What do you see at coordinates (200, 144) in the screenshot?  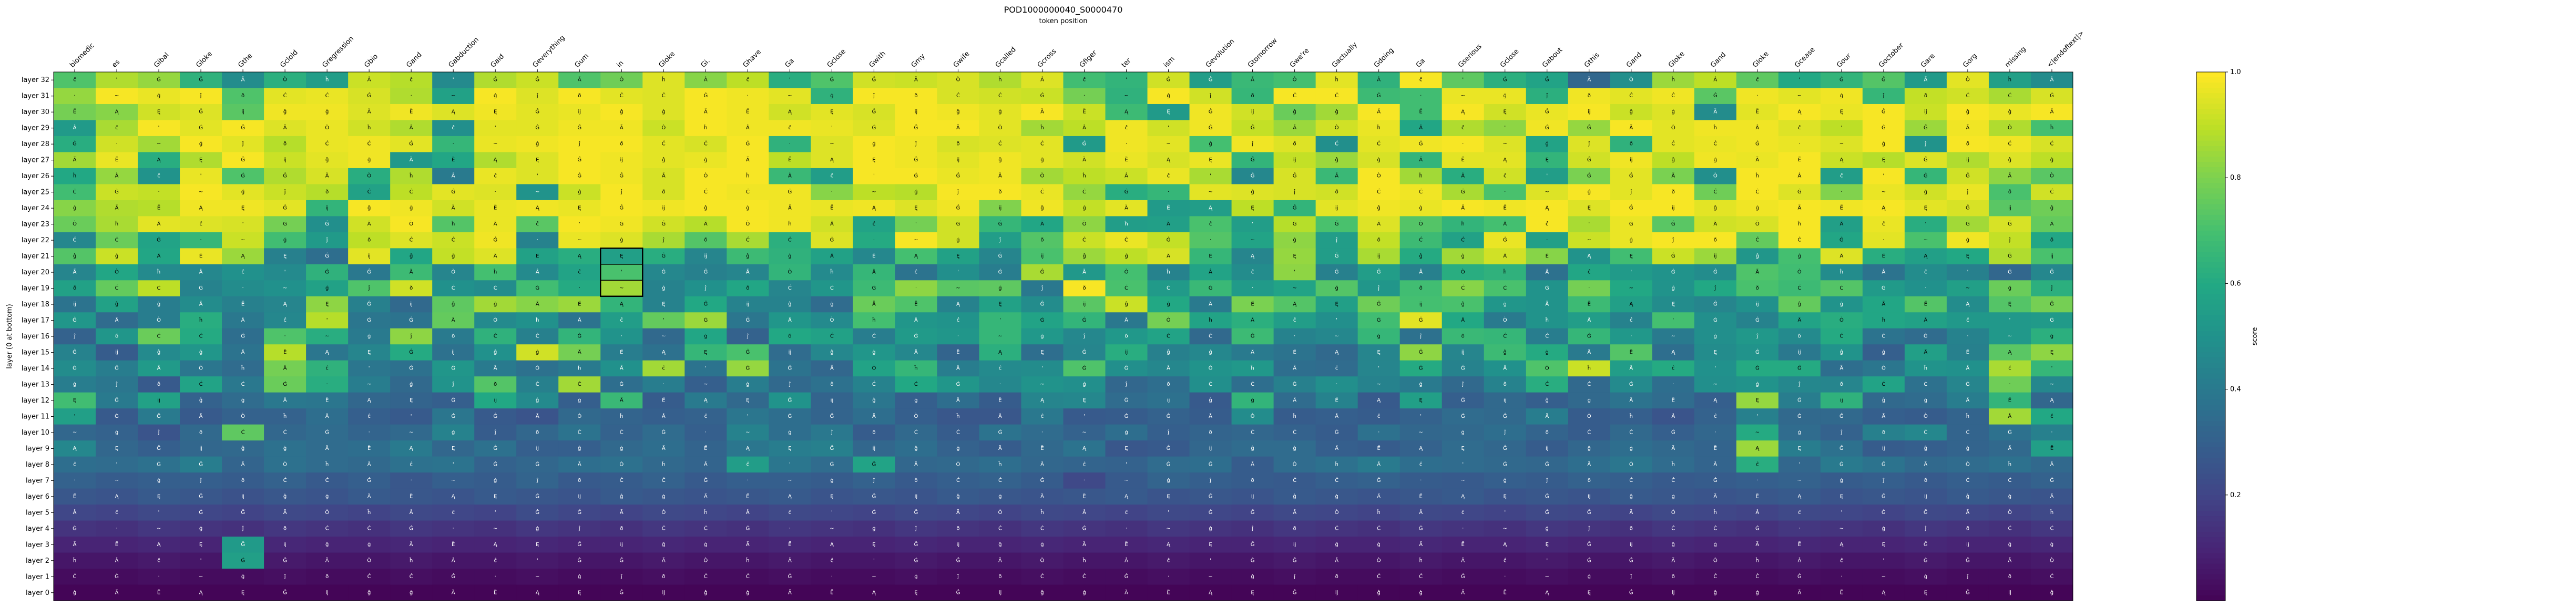 I see `cell-label: ģ` at bounding box center [200, 144].